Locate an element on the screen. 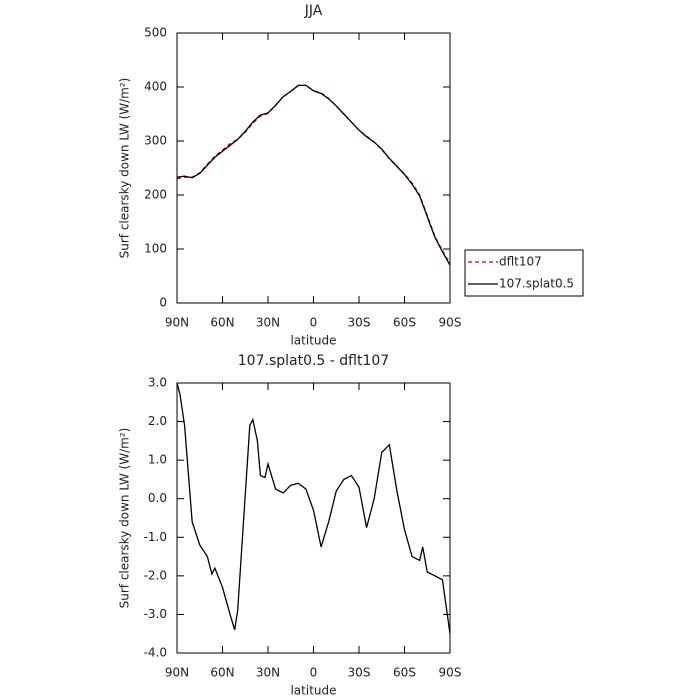 This screenshot has width=700, height=700. y-tick-label: 200 is located at coordinates (155, 195).